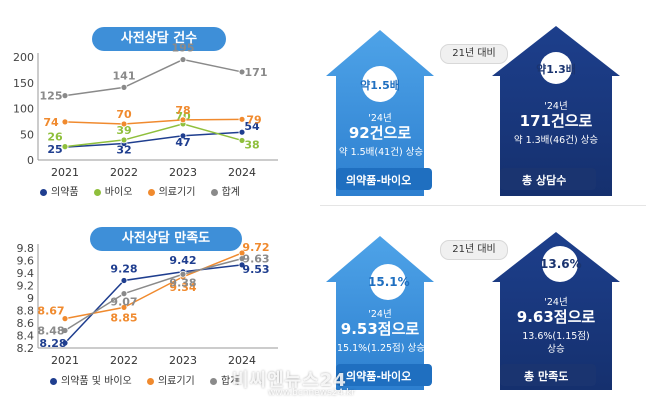  Describe the element at coordinates (118, 192) in the screenshot. I see `legend-label: 바이오` at that location.